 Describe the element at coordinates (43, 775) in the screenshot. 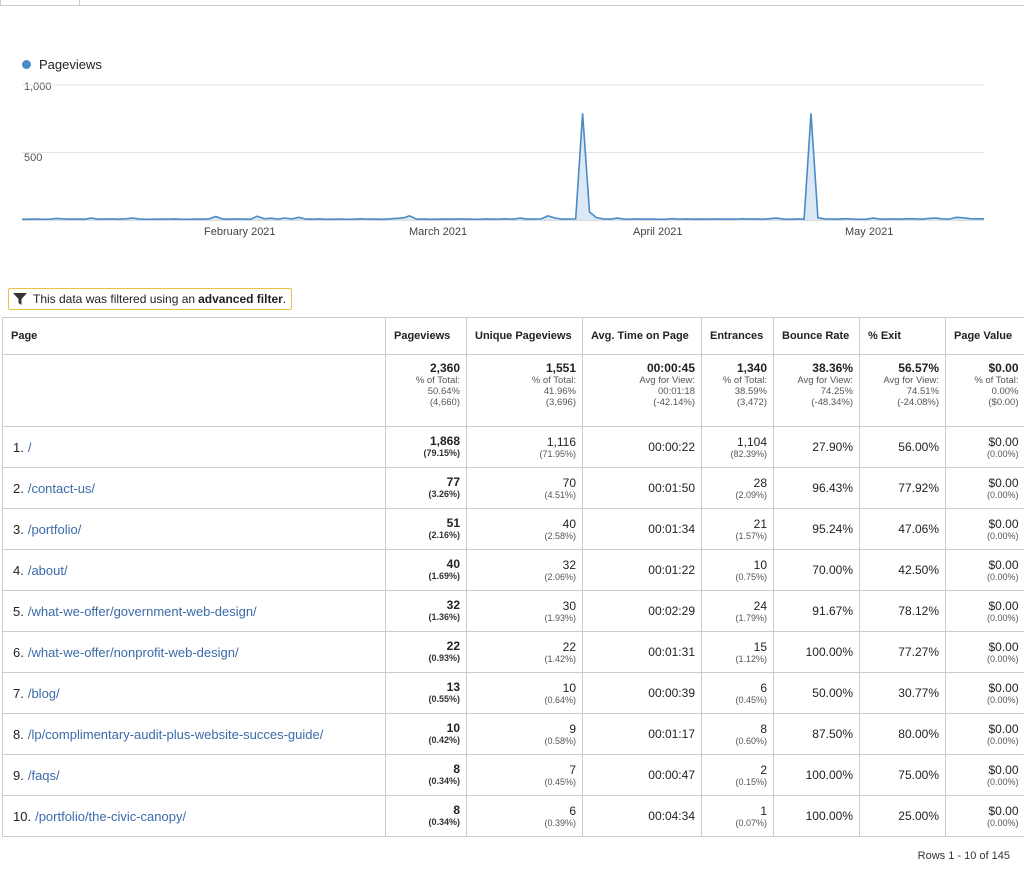

I see `page-link: /faqs/` at that location.